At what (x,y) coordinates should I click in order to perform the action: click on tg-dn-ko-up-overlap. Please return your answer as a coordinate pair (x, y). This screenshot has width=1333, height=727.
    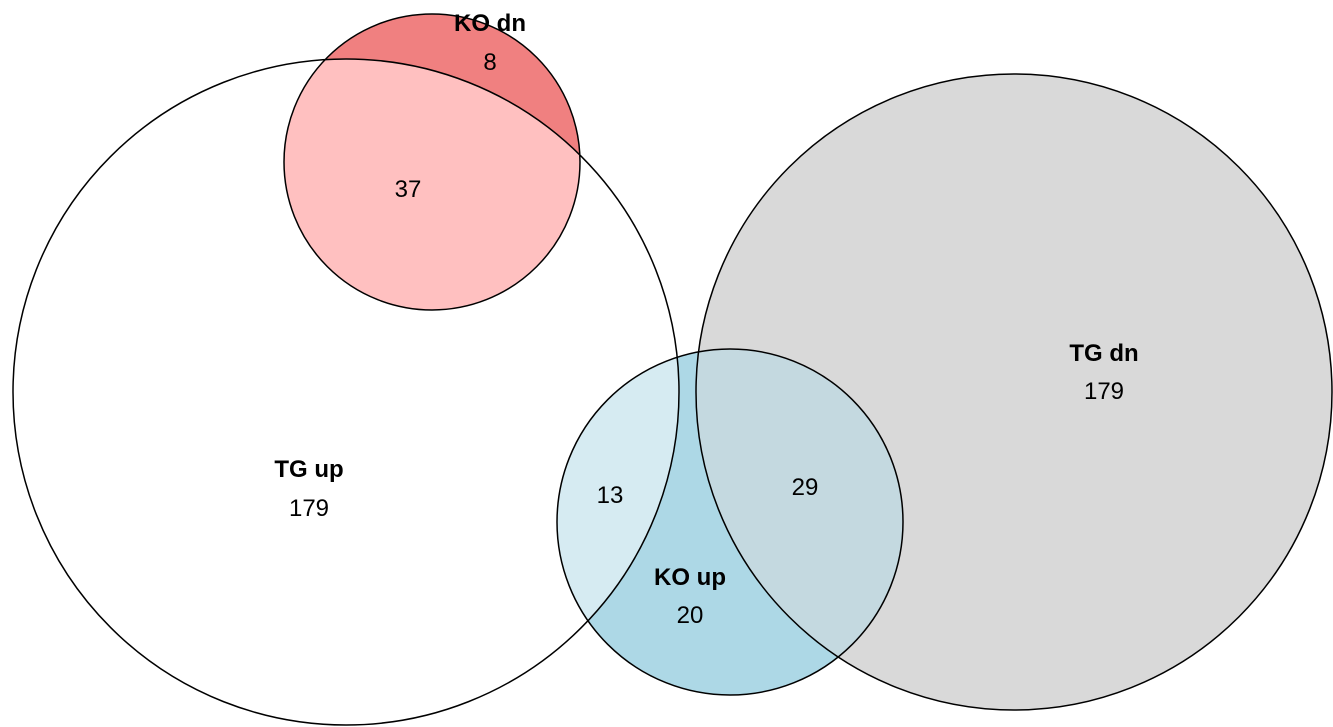
    Looking at the image, I should click on (799, 522).